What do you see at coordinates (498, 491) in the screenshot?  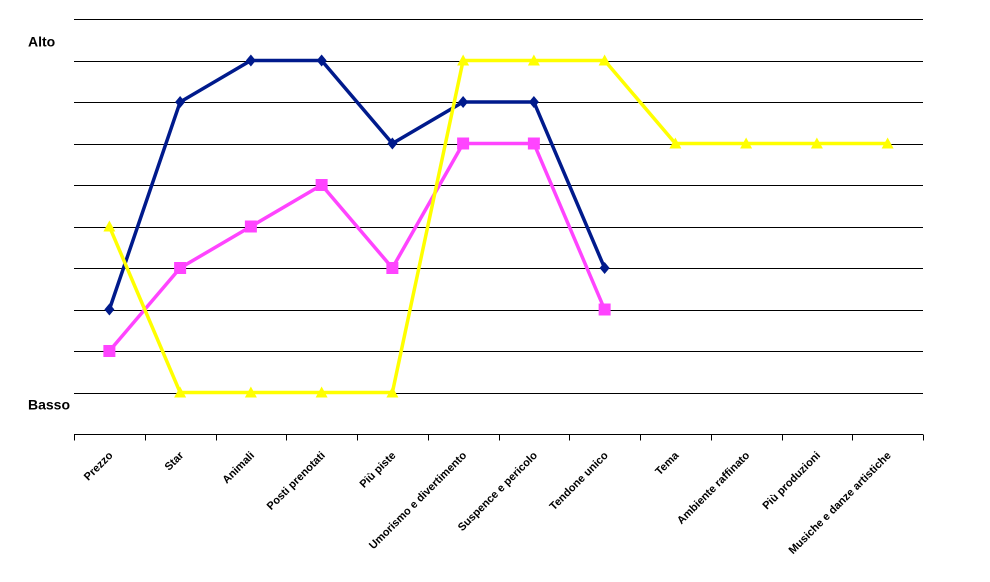 I see `x-tick-label-6: Suspence e pericolo` at bounding box center [498, 491].